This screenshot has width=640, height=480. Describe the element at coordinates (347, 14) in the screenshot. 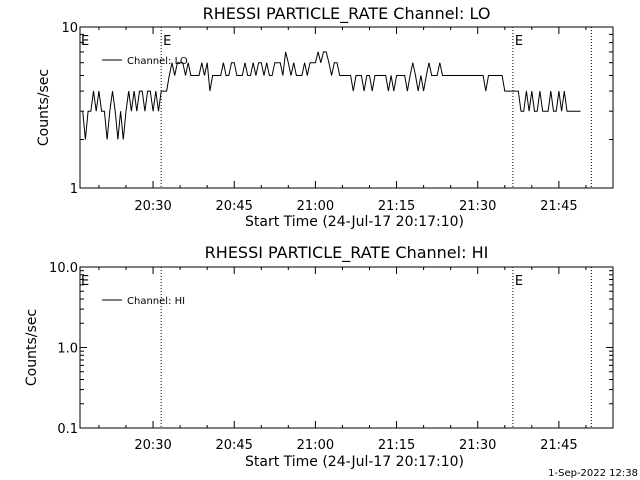

I see `chart-title: RHESSI PARTICLE_RATE Channel: LO` at that location.